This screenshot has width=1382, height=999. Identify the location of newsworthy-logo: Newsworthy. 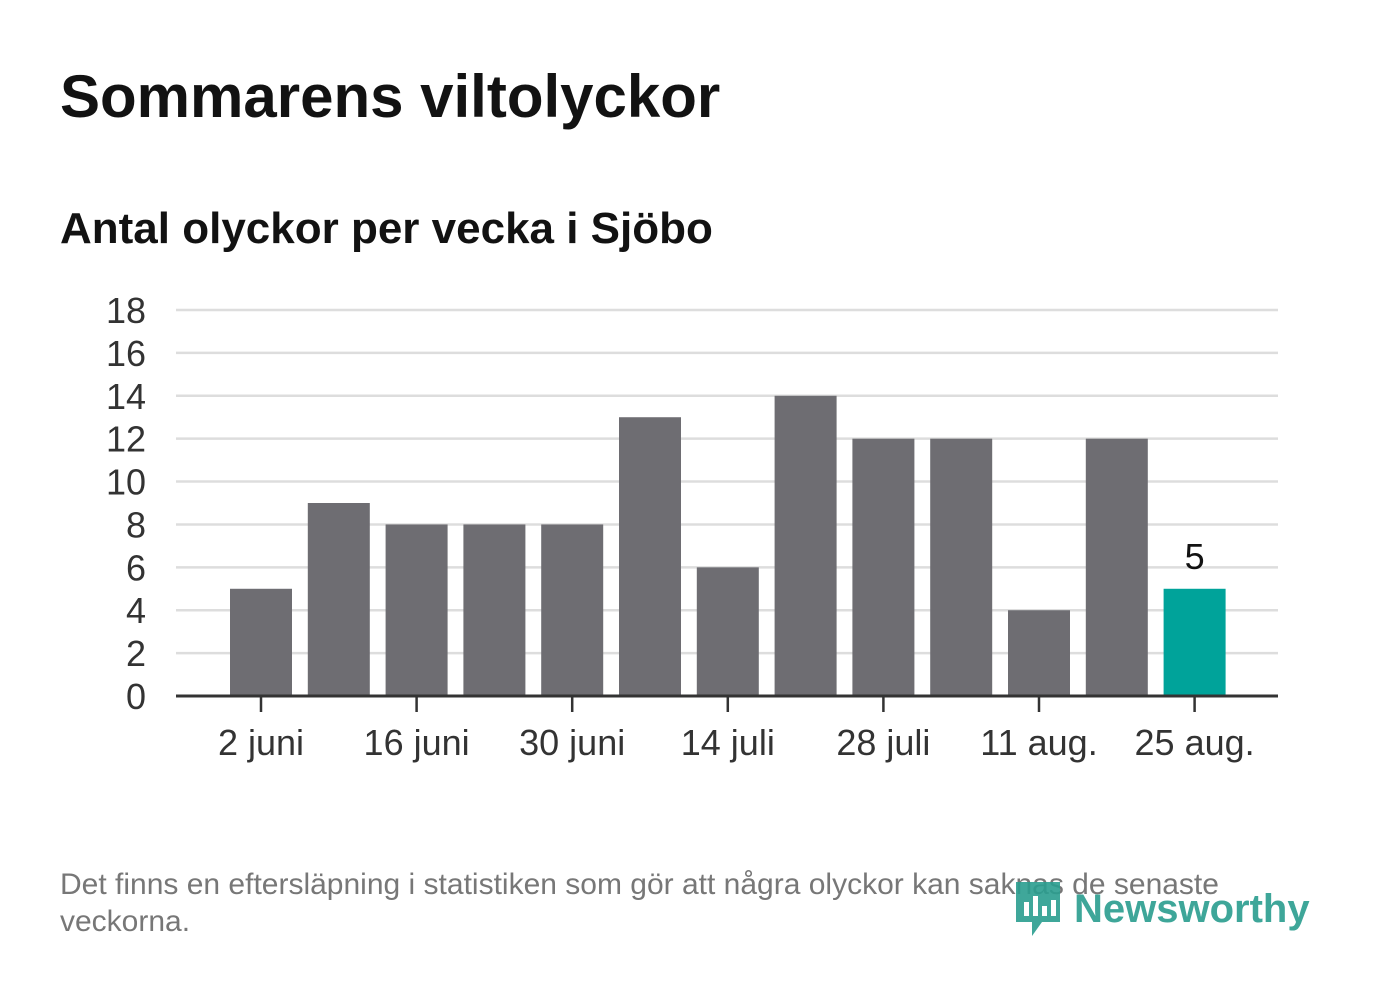
(1161, 909).